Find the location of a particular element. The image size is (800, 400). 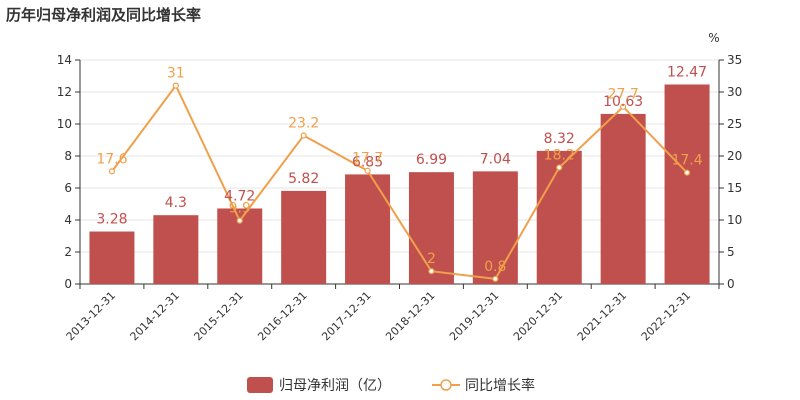

y-left-tick-label: 2 is located at coordinates (68, 252).